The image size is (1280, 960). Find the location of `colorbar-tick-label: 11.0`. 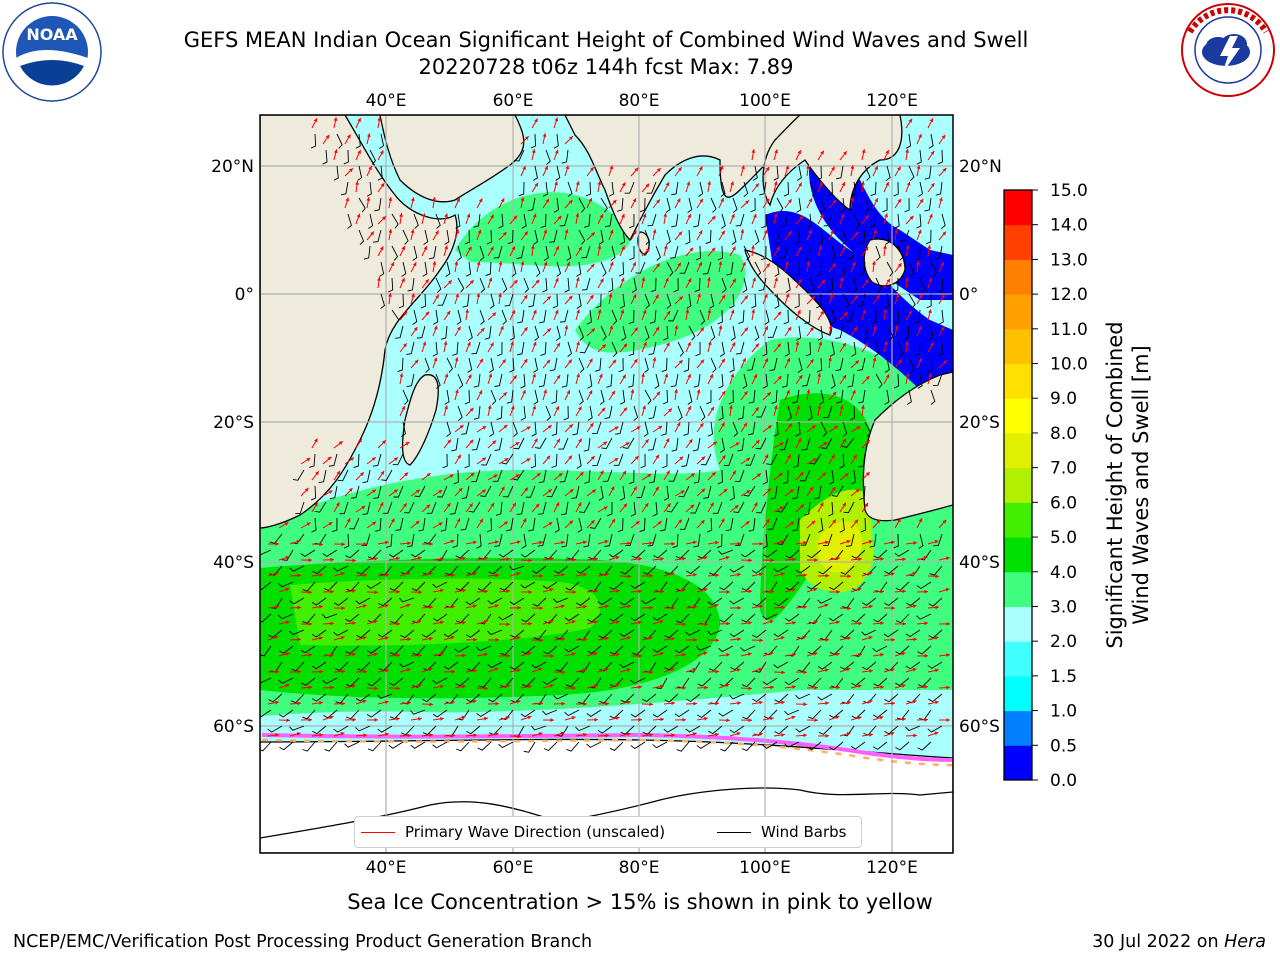

colorbar-tick-label: 11.0 is located at coordinates (1069, 330).